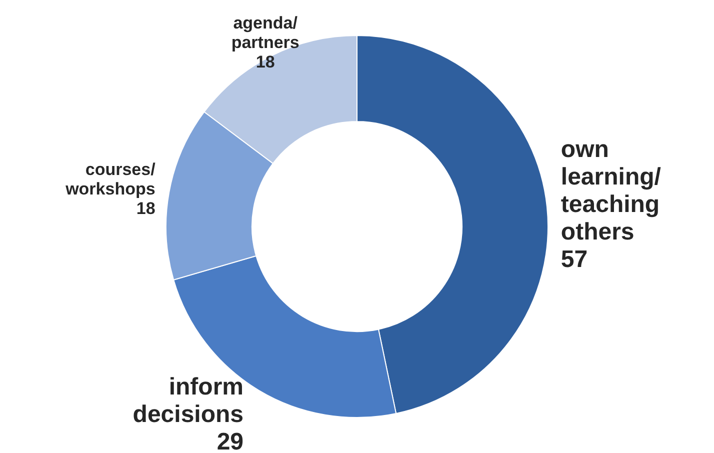 This screenshot has width=714, height=453. What do you see at coordinates (574, 260) in the screenshot?
I see `data-label: 57` at bounding box center [574, 260].